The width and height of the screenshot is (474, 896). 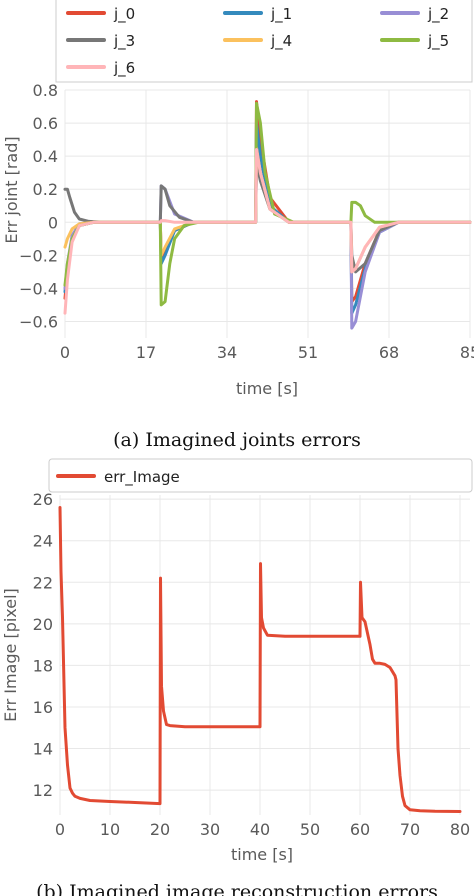 What do you see at coordinates (160, 829) in the screenshot?
I see `x-tick-label: 20` at bounding box center [160, 829].